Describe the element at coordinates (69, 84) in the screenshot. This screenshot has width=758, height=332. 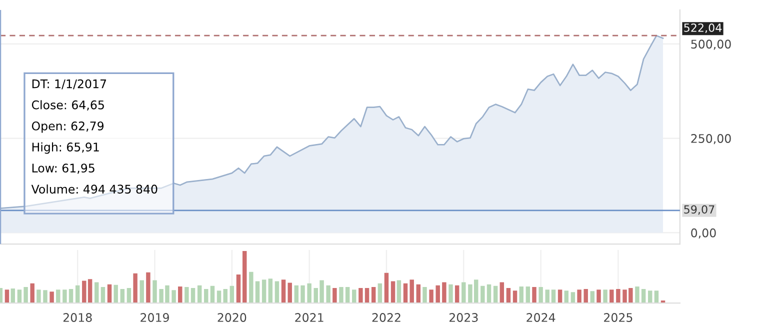
I see `annotation: DT: 1/1/2017` at that location.